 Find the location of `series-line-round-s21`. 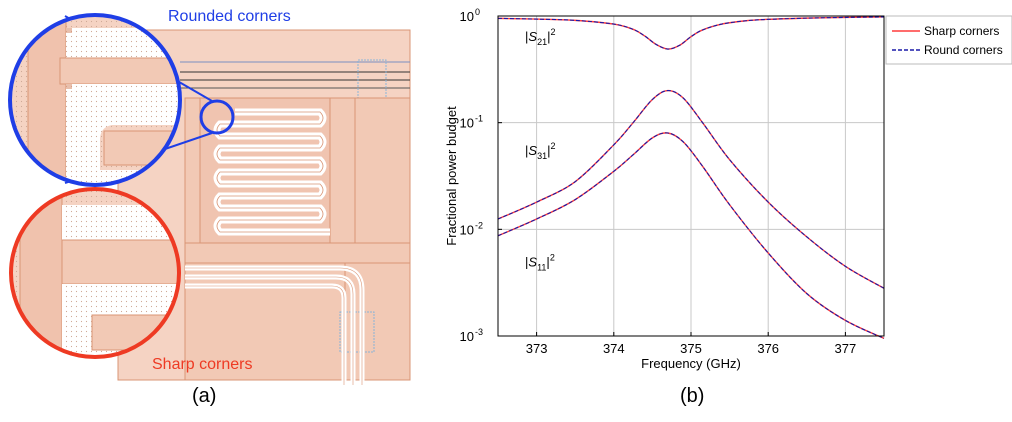

series-line-round-s21 is located at coordinates (691, 33).